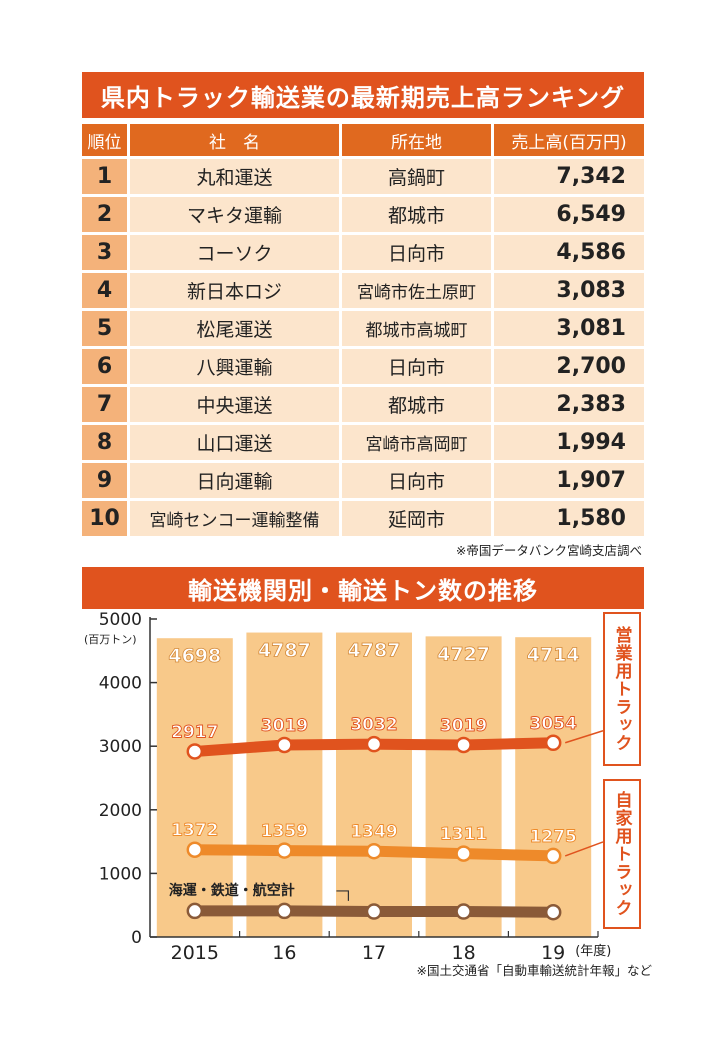  Describe the element at coordinates (363, 95) in the screenshot. I see `ranking-title: 県内トラック輸送業の最新期売上高ランキング` at that location.